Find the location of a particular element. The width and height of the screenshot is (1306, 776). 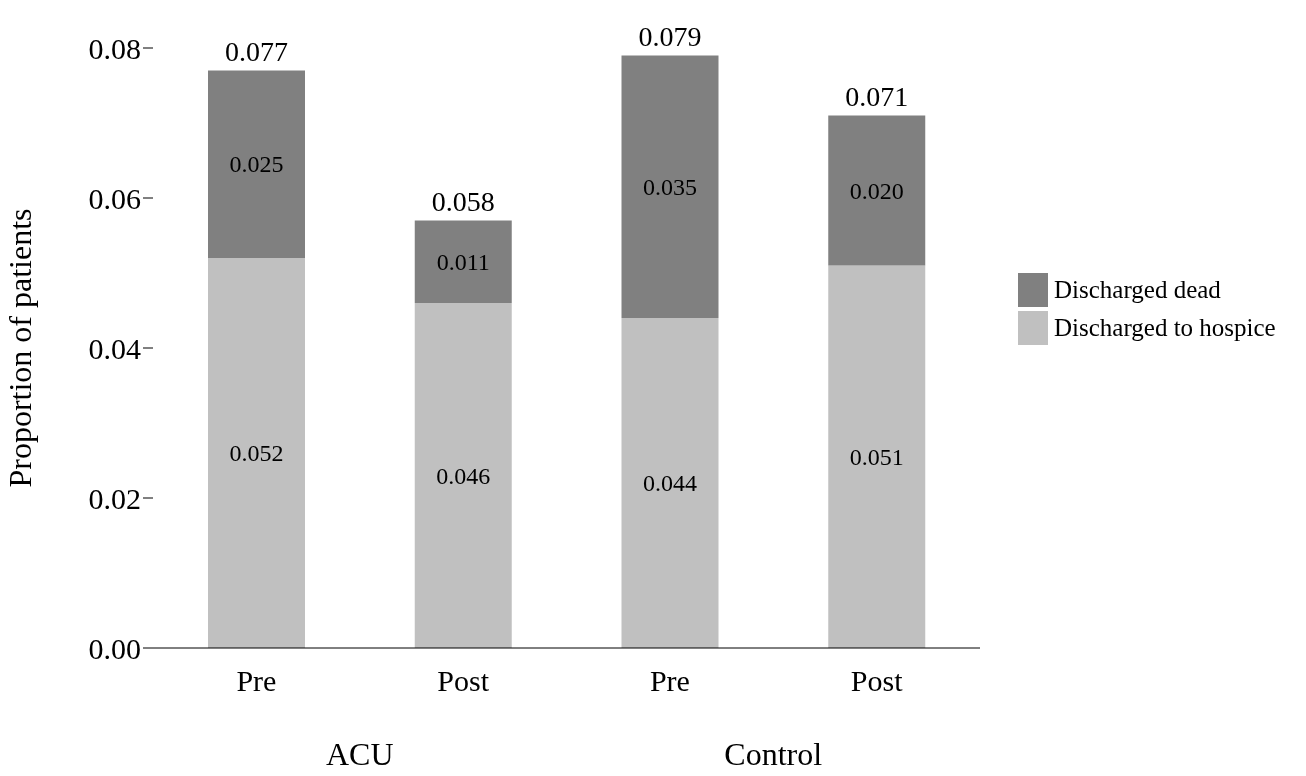

data-label: 0.051 is located at coordinates (876, 456).